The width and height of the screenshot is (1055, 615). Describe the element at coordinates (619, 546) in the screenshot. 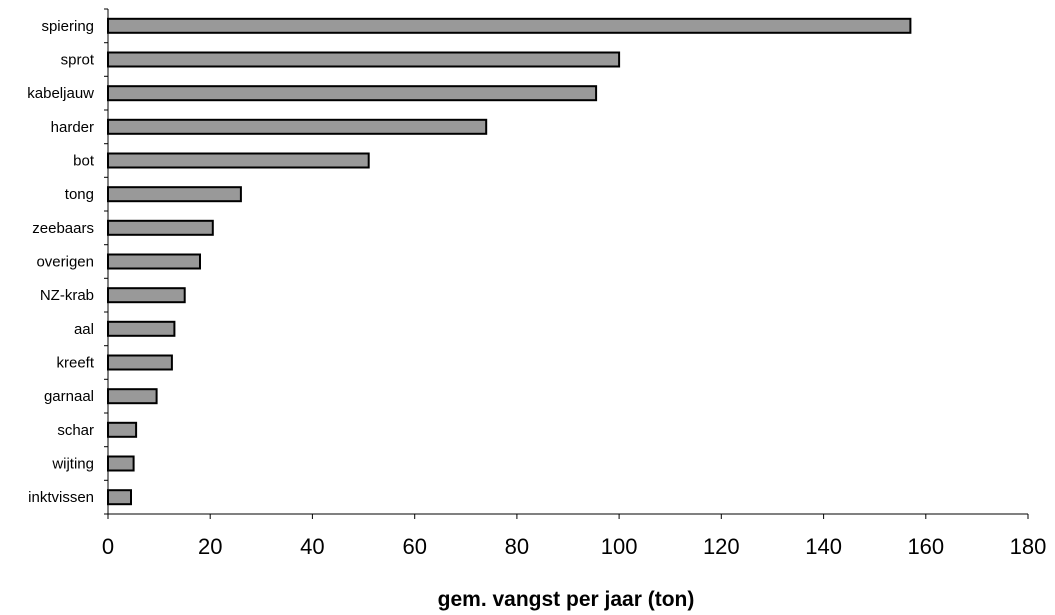

I see `x-tick-label: 100` at that location.